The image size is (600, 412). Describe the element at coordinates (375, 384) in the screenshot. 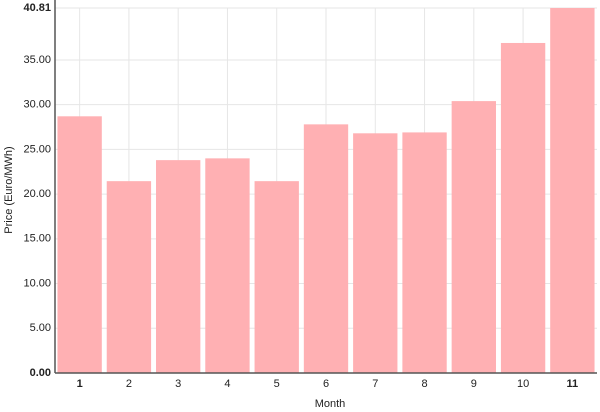

I see `x-tick-label: 7` at that location.